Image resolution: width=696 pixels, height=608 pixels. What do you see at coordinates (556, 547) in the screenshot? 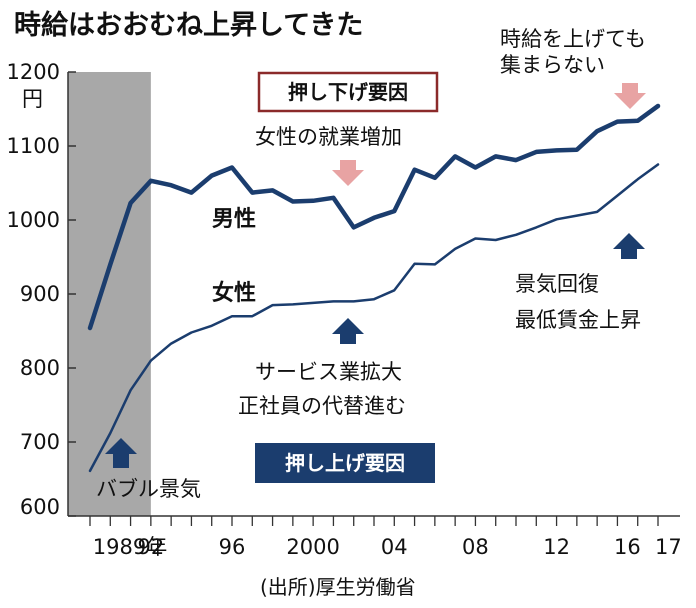
I see `x-tick-label: 12` at bounding box center [556, 547].